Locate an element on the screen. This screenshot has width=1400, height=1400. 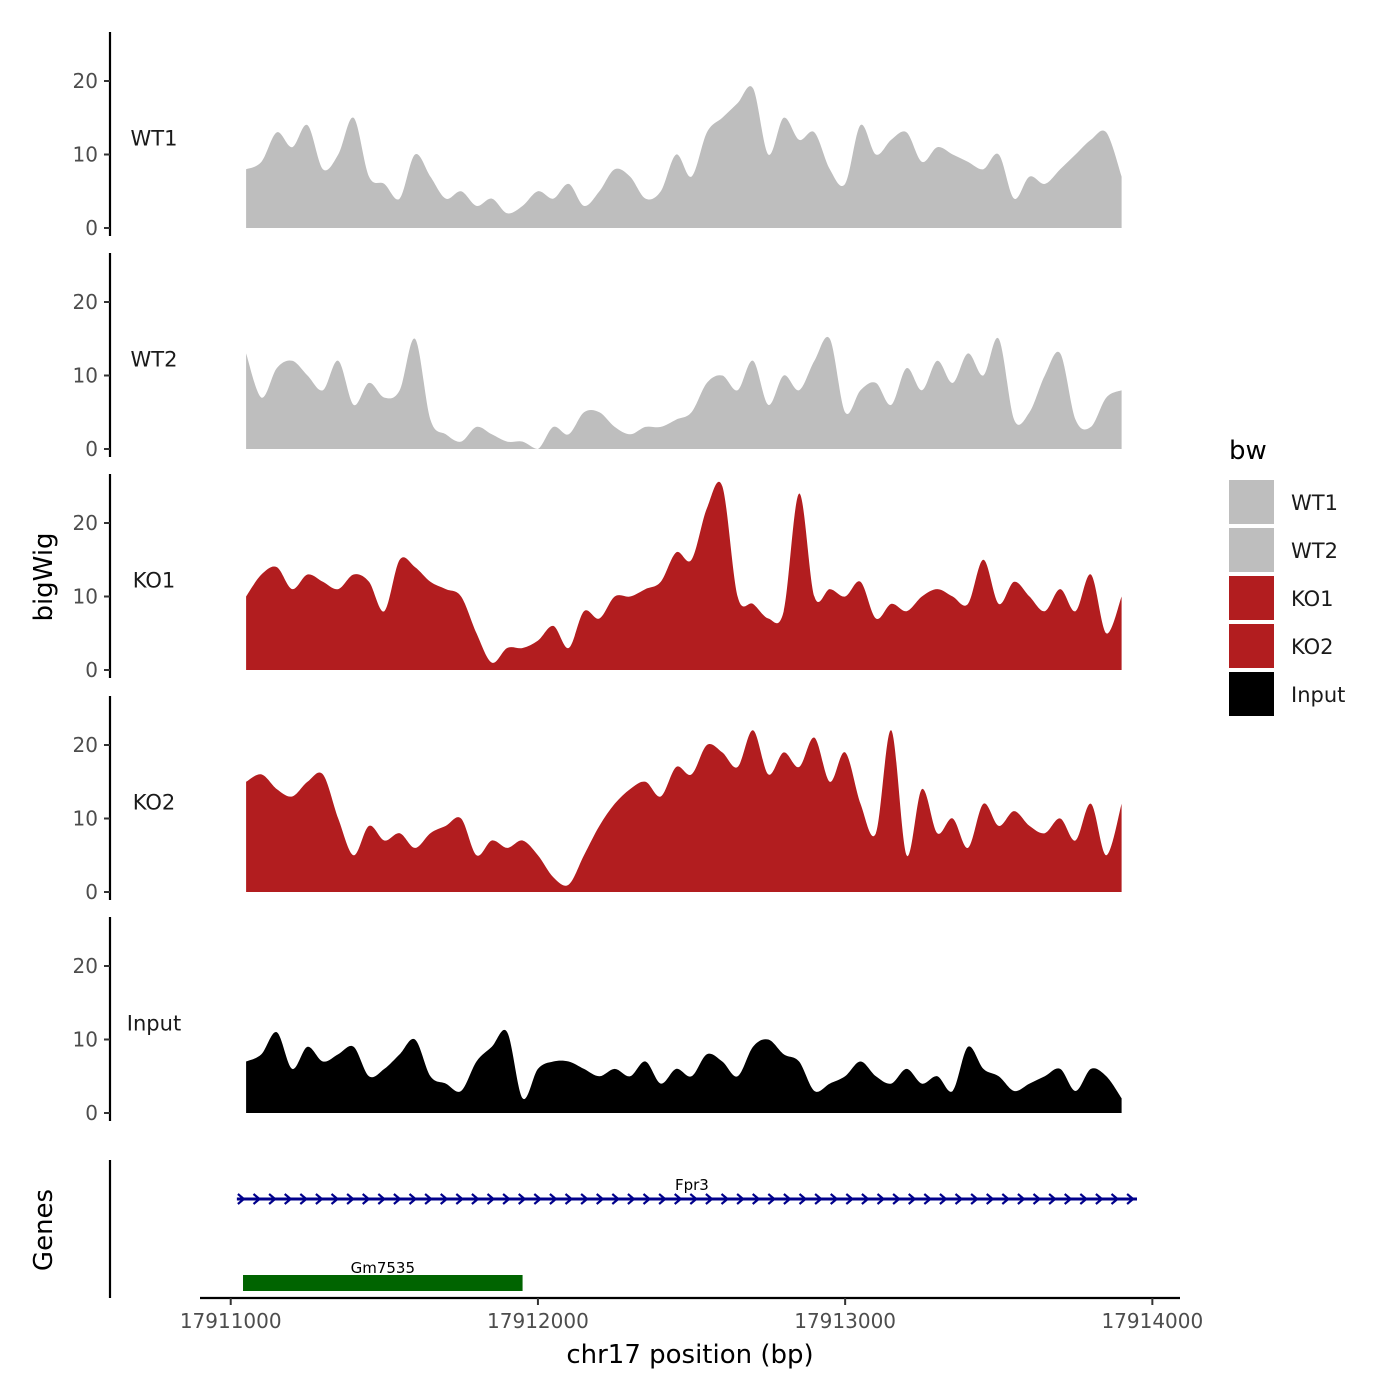
track-wt1: 0 10 20 WT1 is located at coordinates (597, 136).